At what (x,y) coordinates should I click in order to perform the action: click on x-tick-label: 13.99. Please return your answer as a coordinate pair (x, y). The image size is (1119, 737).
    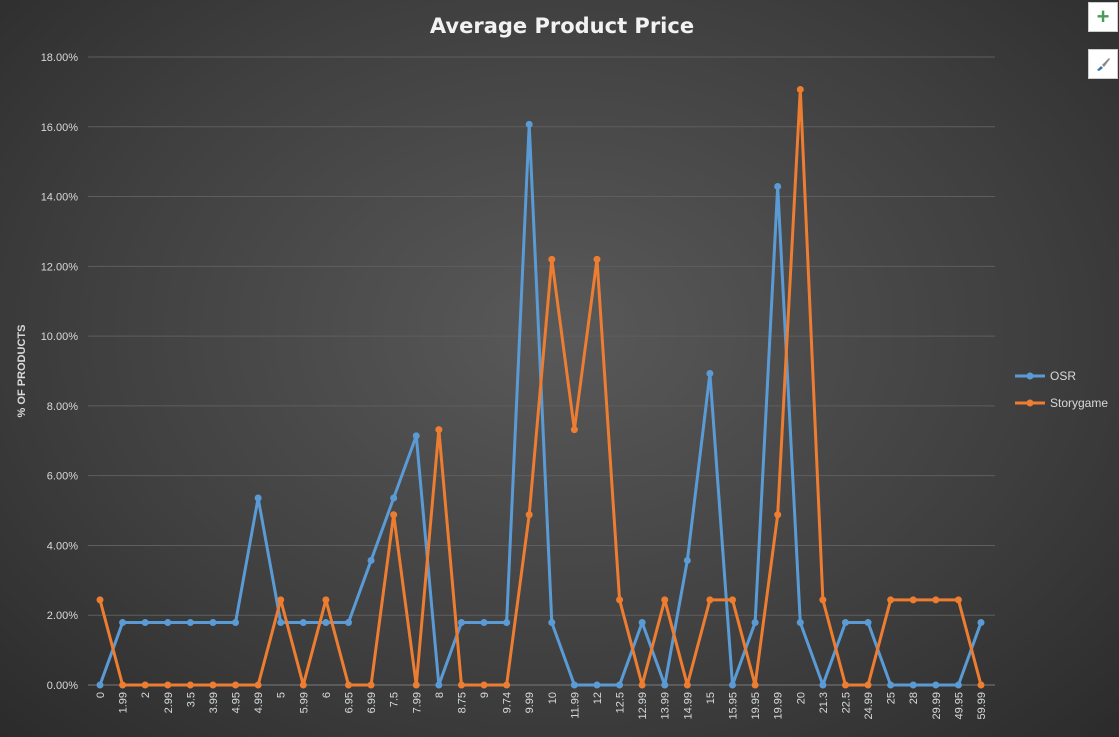
    Looking at the image, I should click on (666, 706).